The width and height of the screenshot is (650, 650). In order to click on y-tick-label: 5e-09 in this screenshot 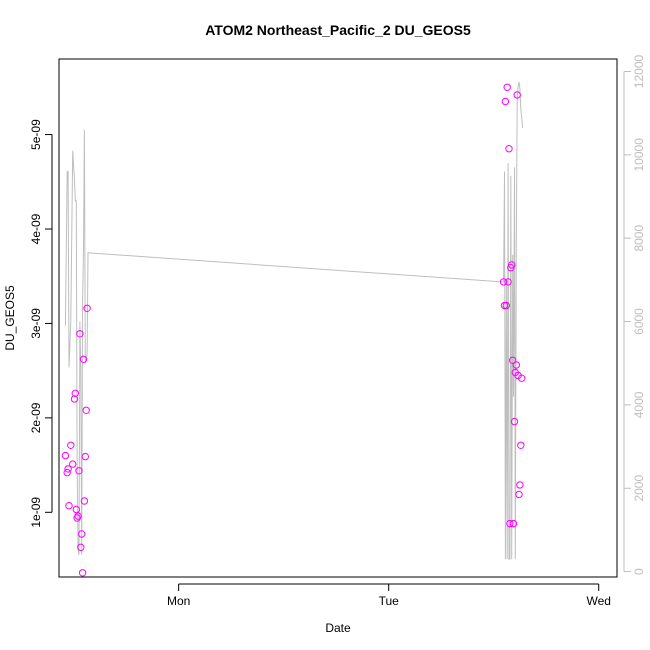, I will do `click(36, 134)`.